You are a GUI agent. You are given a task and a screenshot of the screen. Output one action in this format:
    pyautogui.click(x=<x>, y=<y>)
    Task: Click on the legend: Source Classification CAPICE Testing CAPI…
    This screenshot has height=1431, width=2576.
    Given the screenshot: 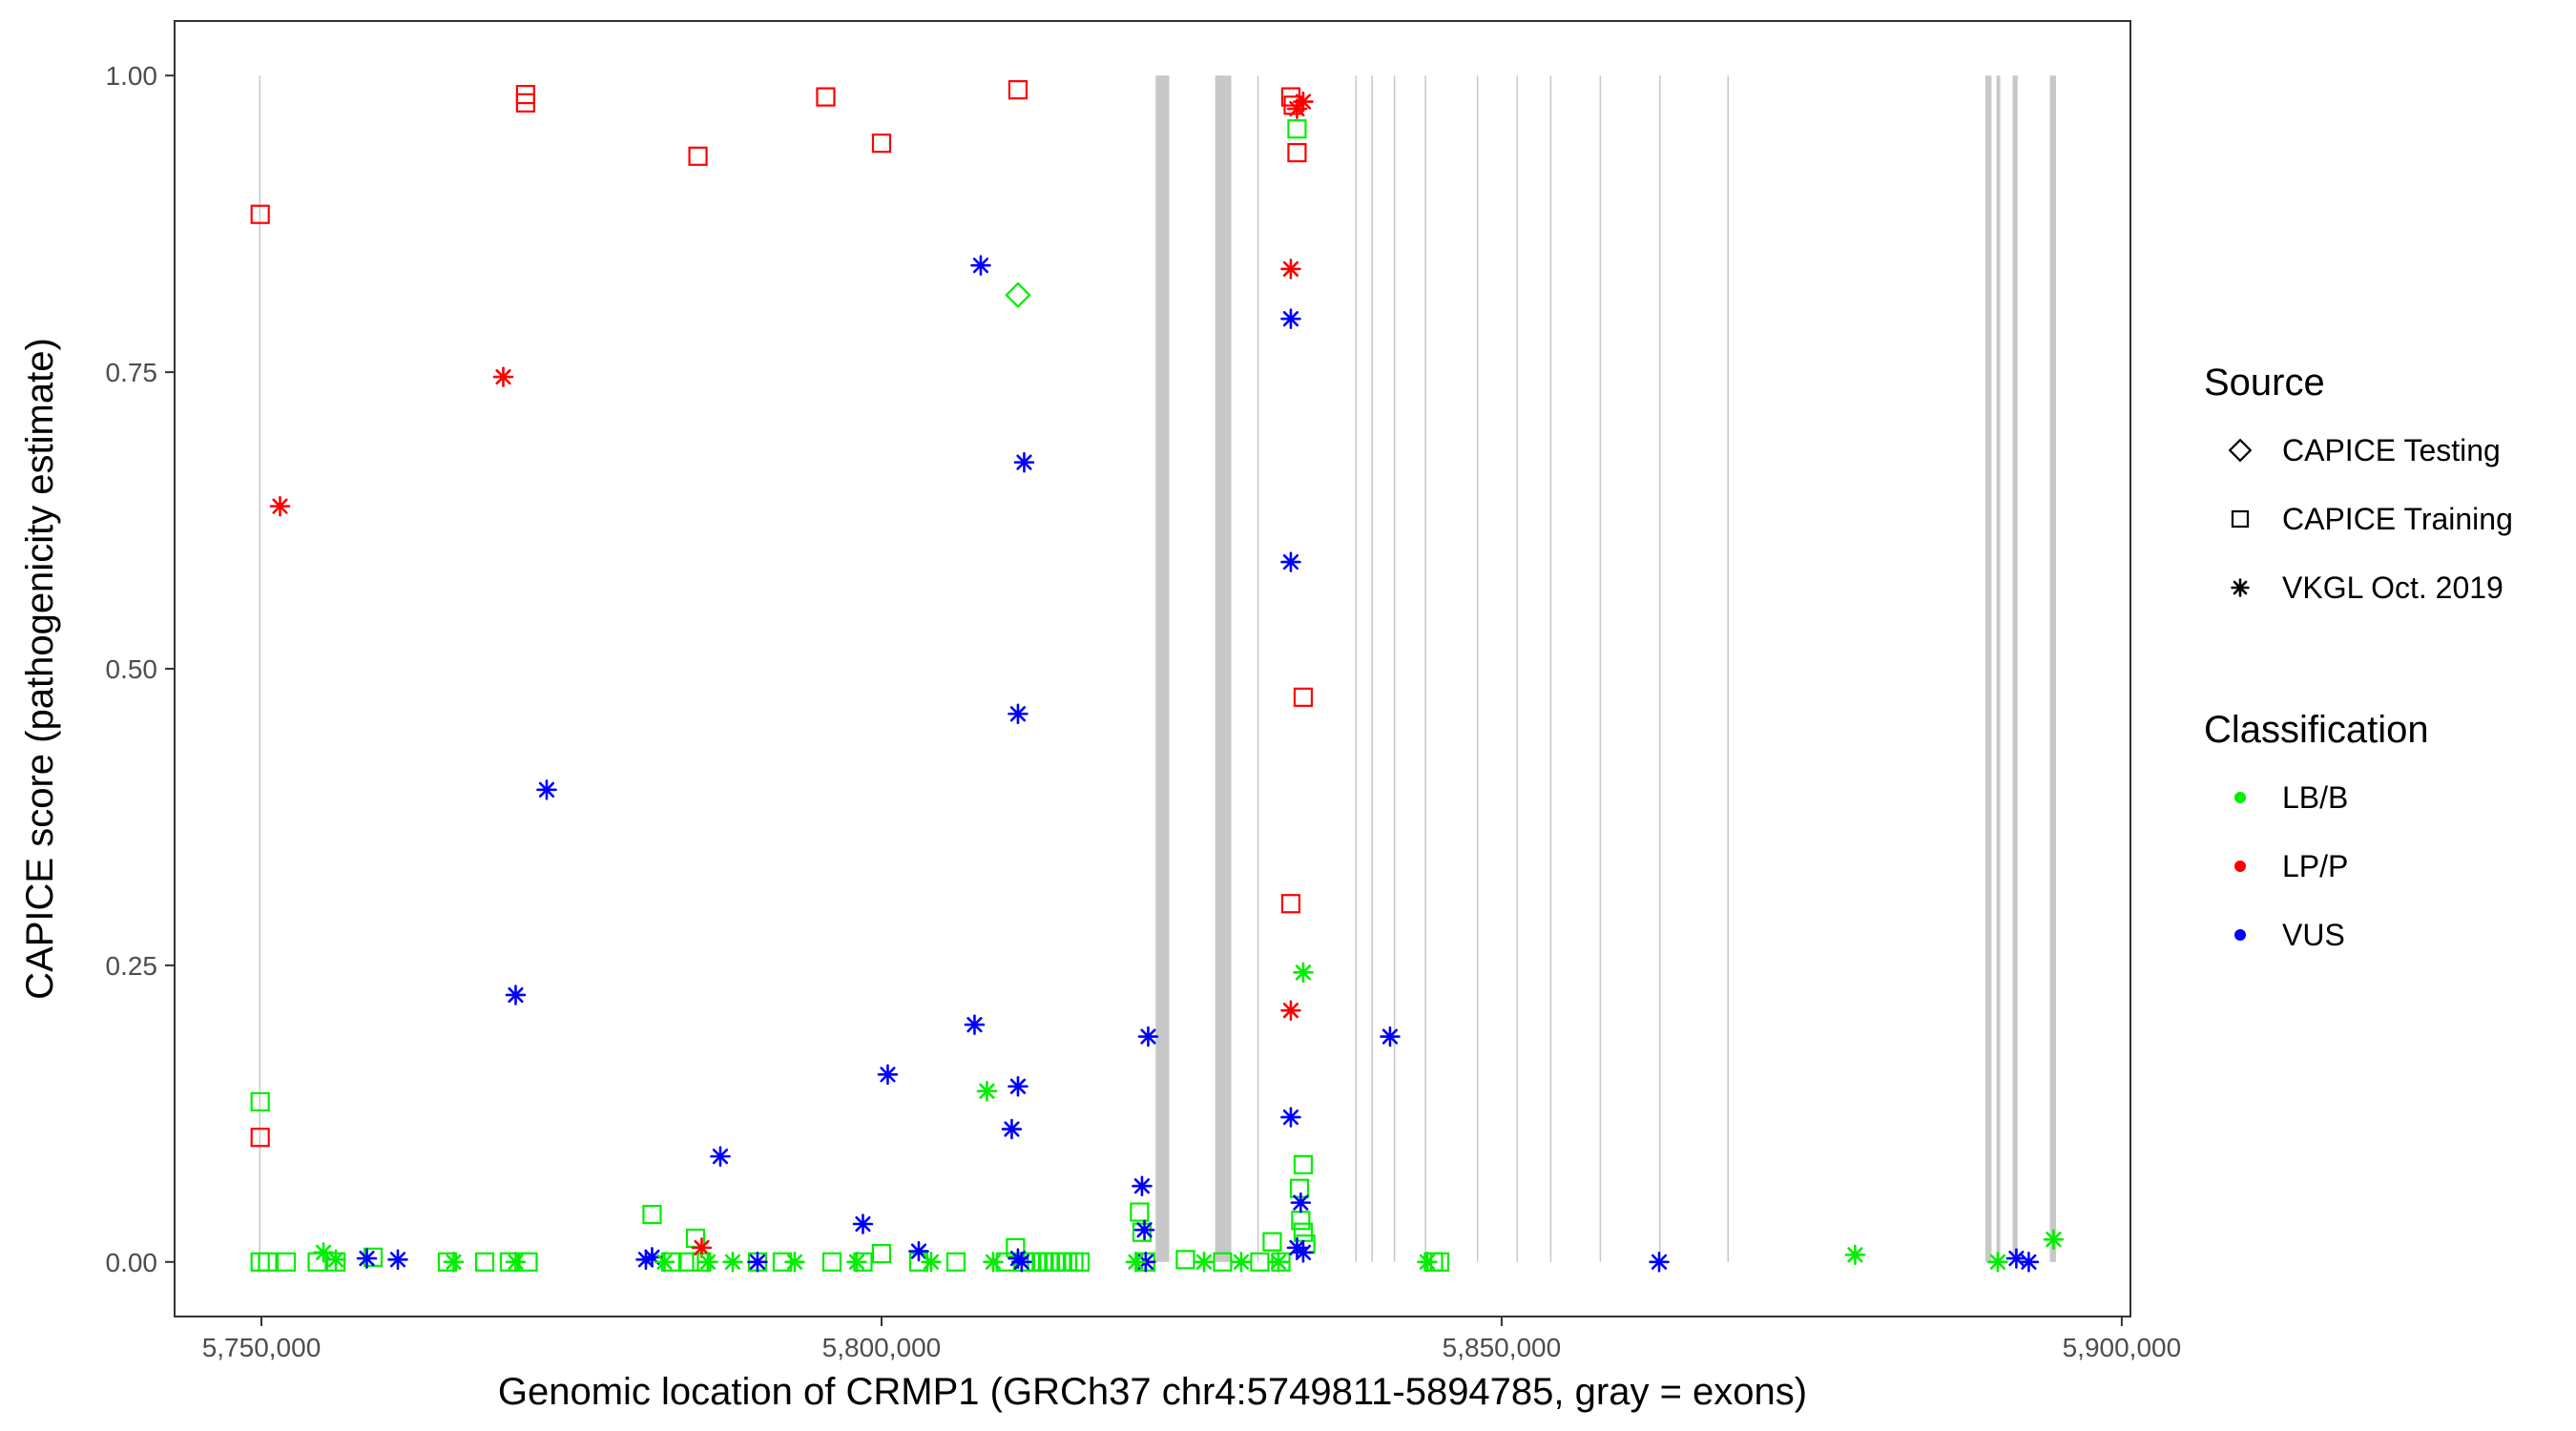 What is the action you would take?
    pyautogui.click(x=2358, y=657)
    